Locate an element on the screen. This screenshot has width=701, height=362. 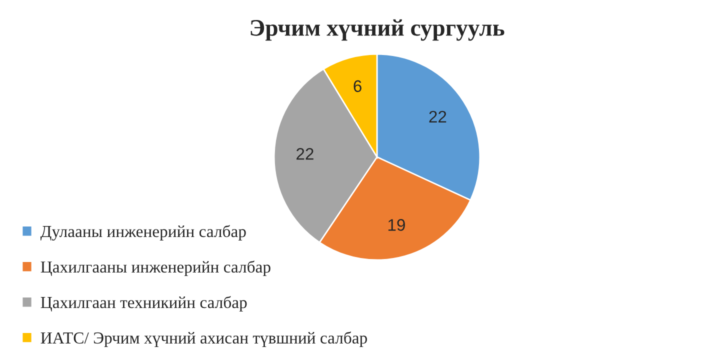
legend-label: Цахилгаан техникийн салбар is located at coordinates (143, 304).